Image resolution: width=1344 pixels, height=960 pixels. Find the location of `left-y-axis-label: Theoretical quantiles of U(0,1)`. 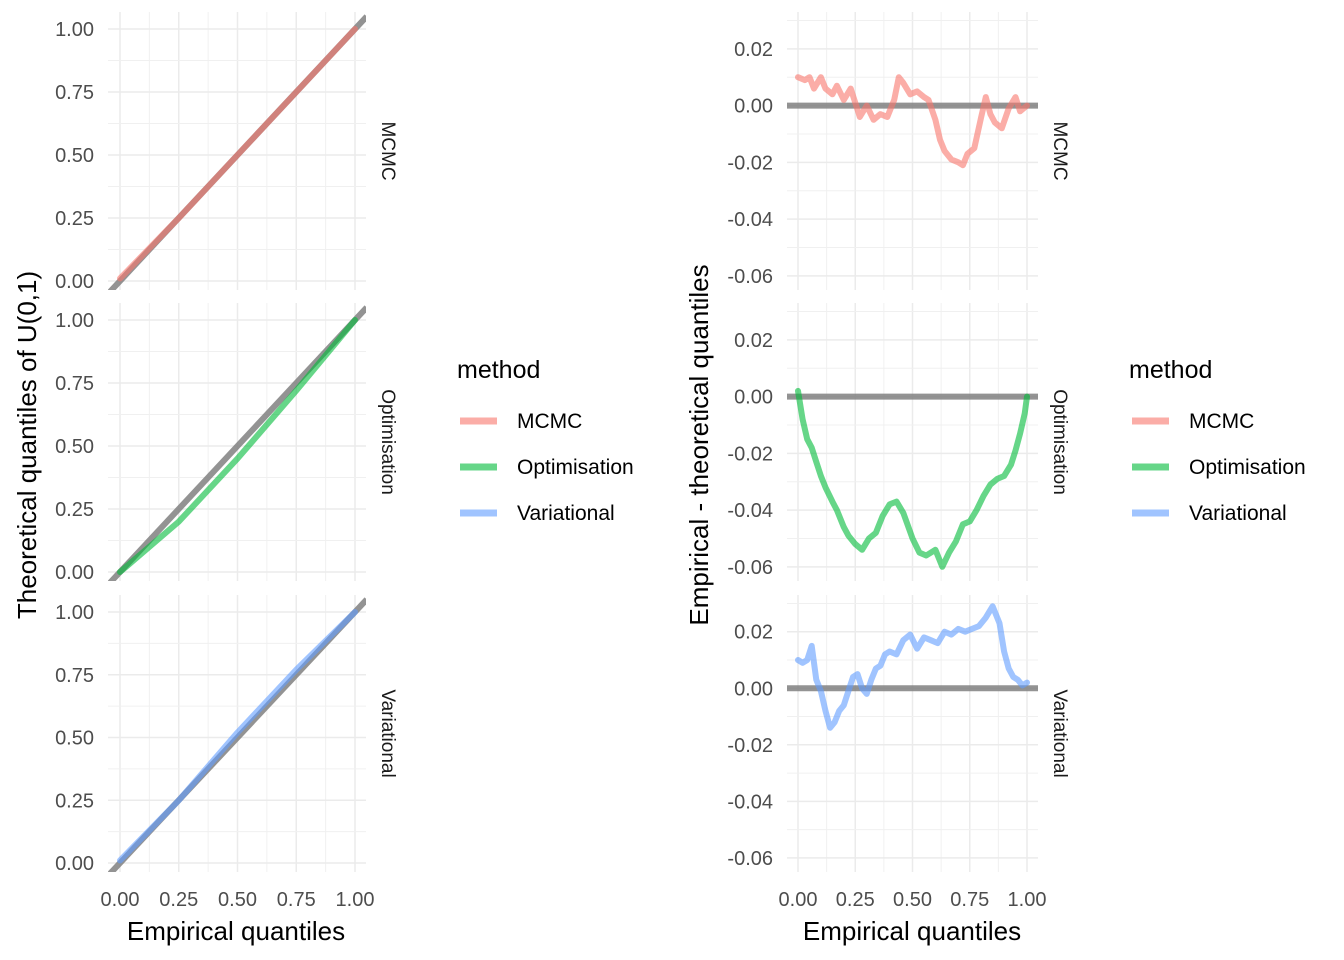

left-y-axis-label: Theoretical quantiles of U(0,1) is located at coordinates (27, 445).